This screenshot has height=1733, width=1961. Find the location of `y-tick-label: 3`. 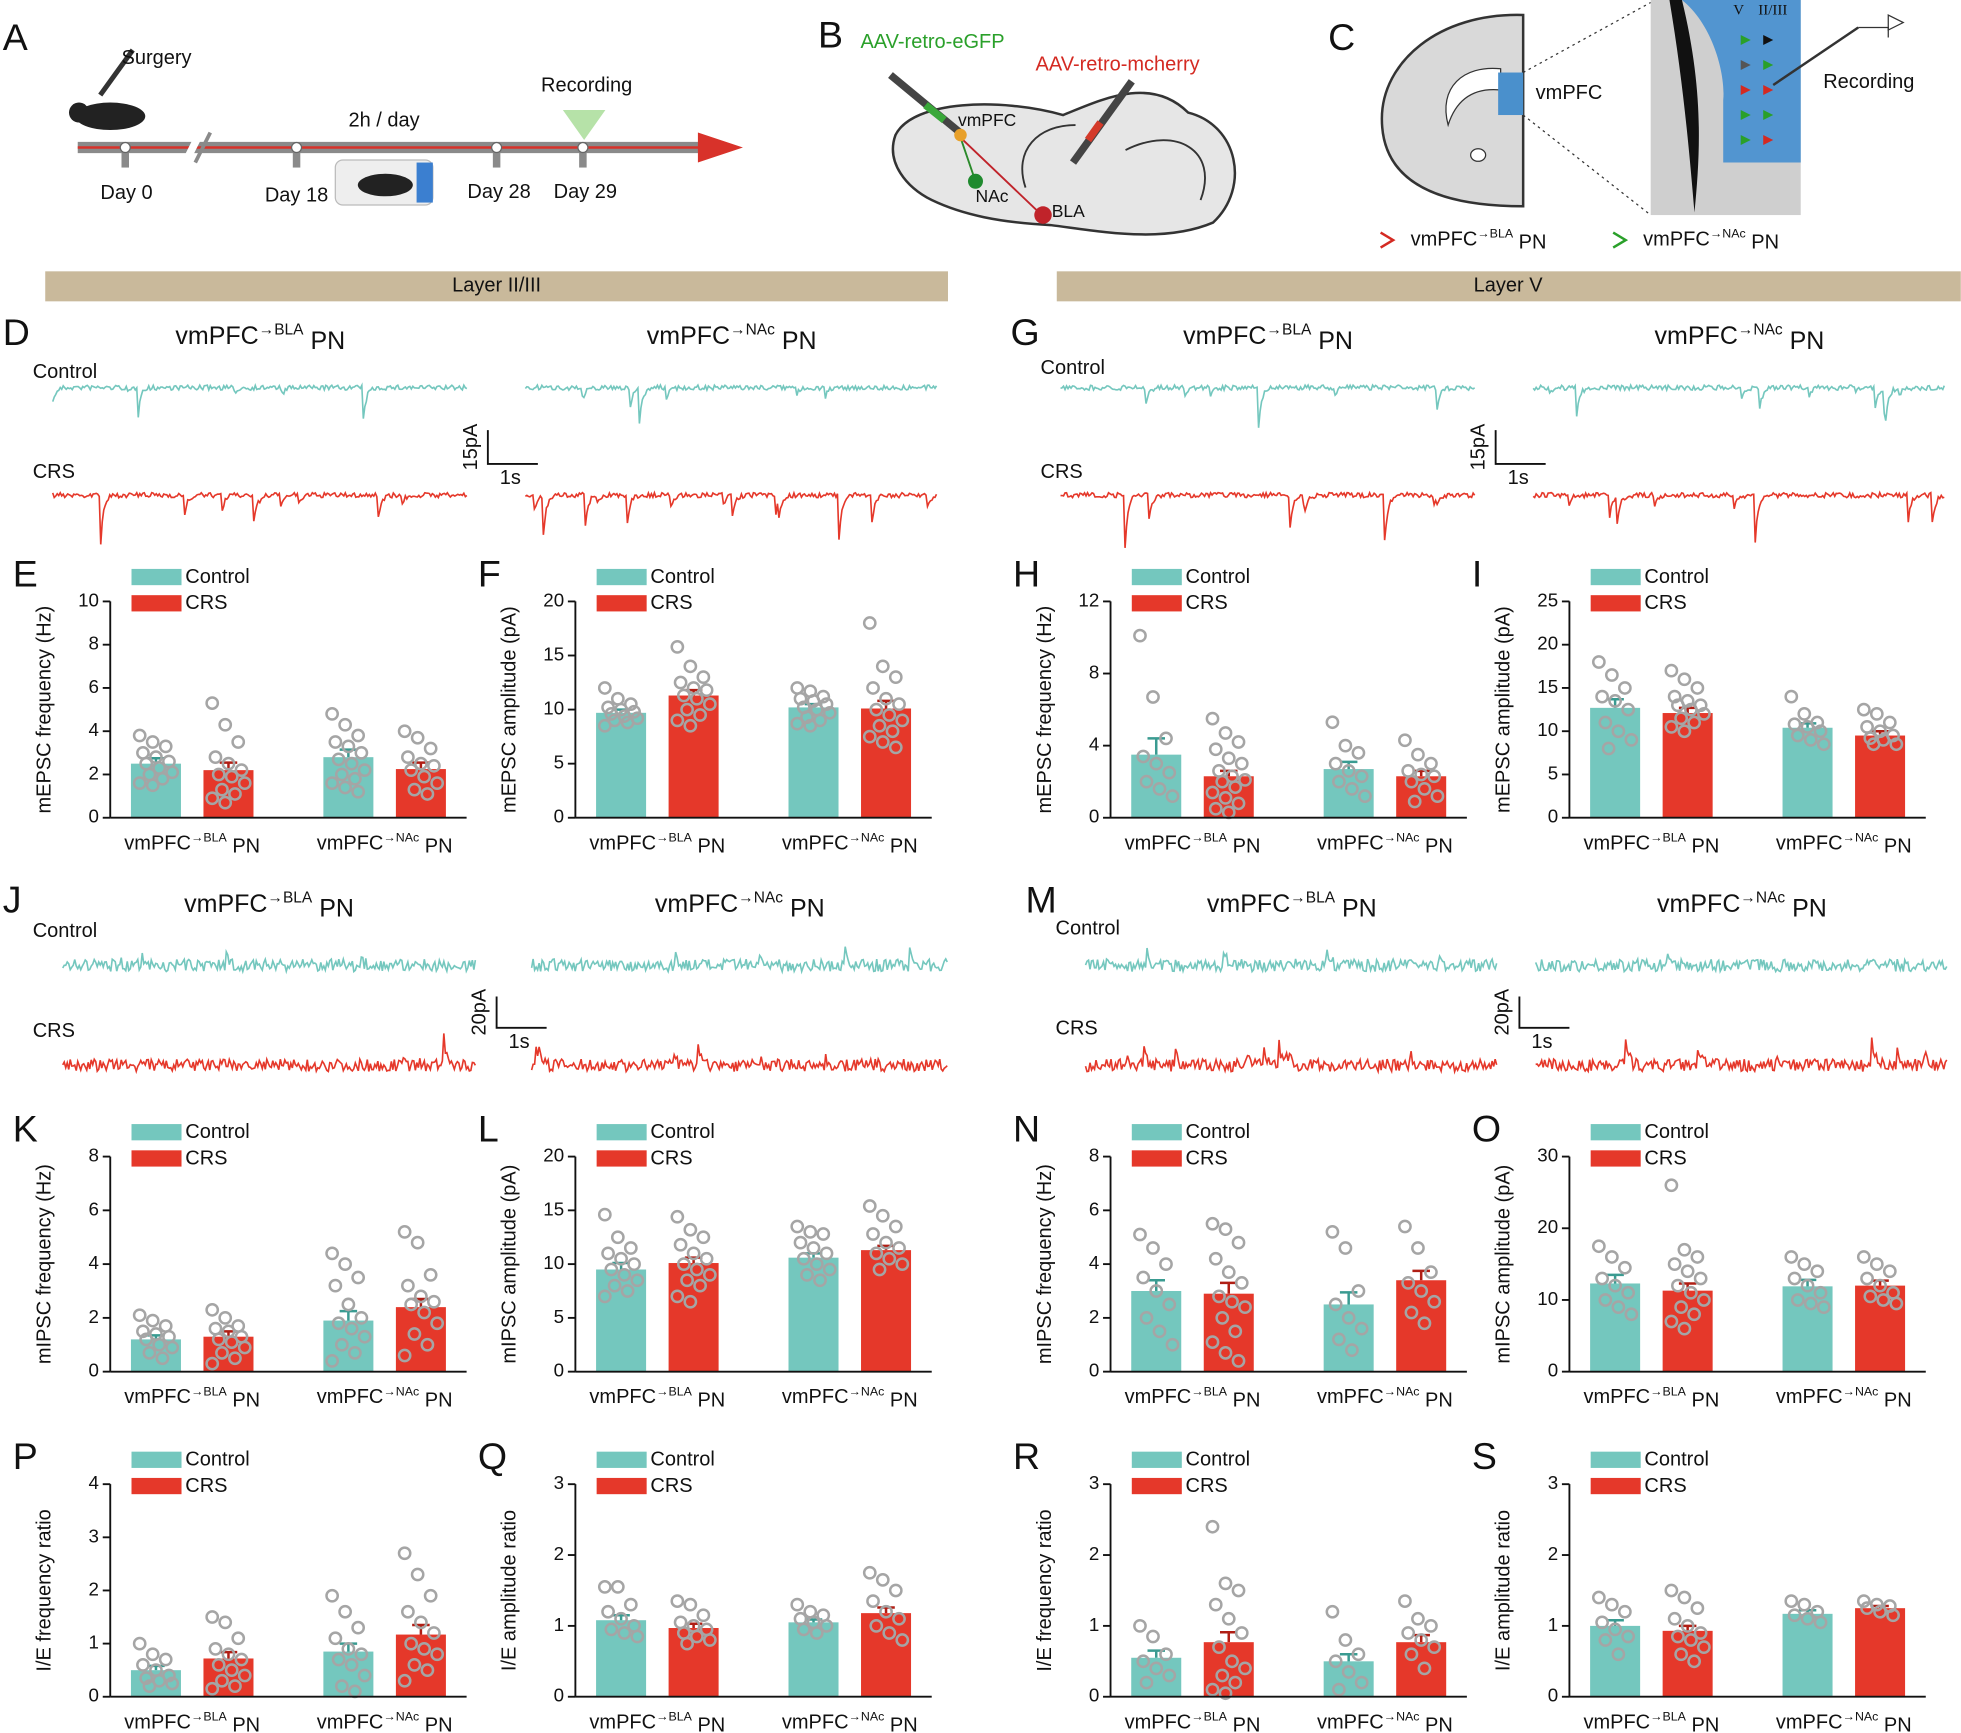

y-tick-label: 3 is located at coordinates (1094, 1482).